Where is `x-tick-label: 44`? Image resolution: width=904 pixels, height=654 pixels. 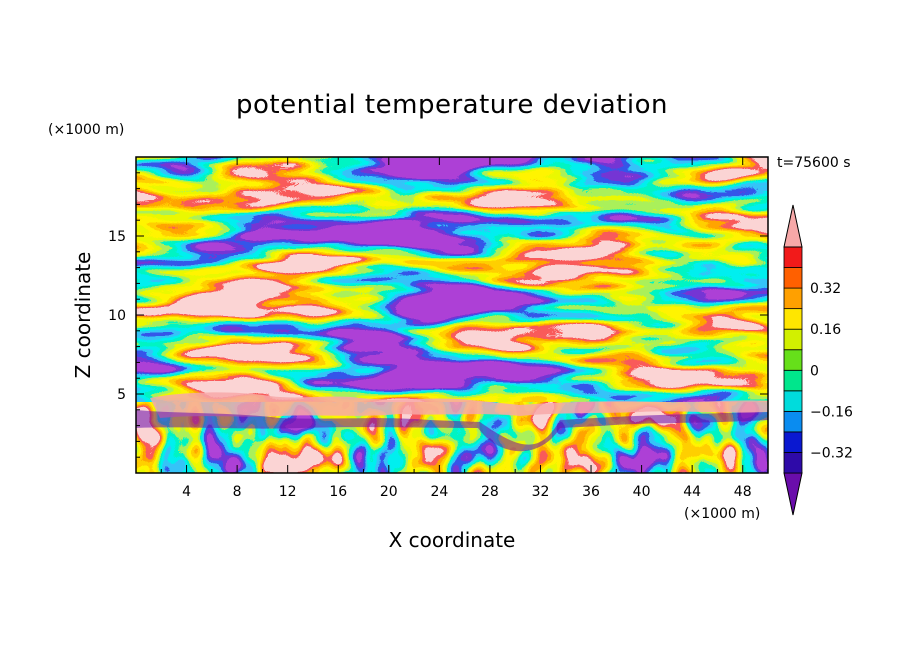
x-tick-label: 44 is located at coordinates (692, 492).